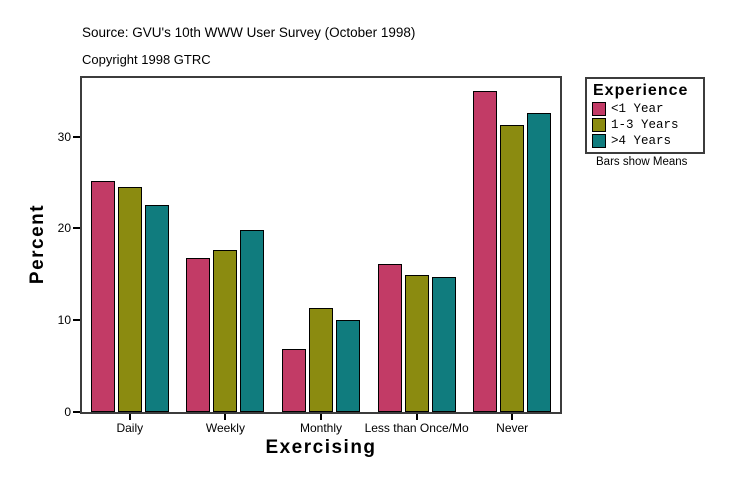  Describe the element at coordinates (599, 141) in the screenshot. I see `legend-swatch-4-years` at that location.